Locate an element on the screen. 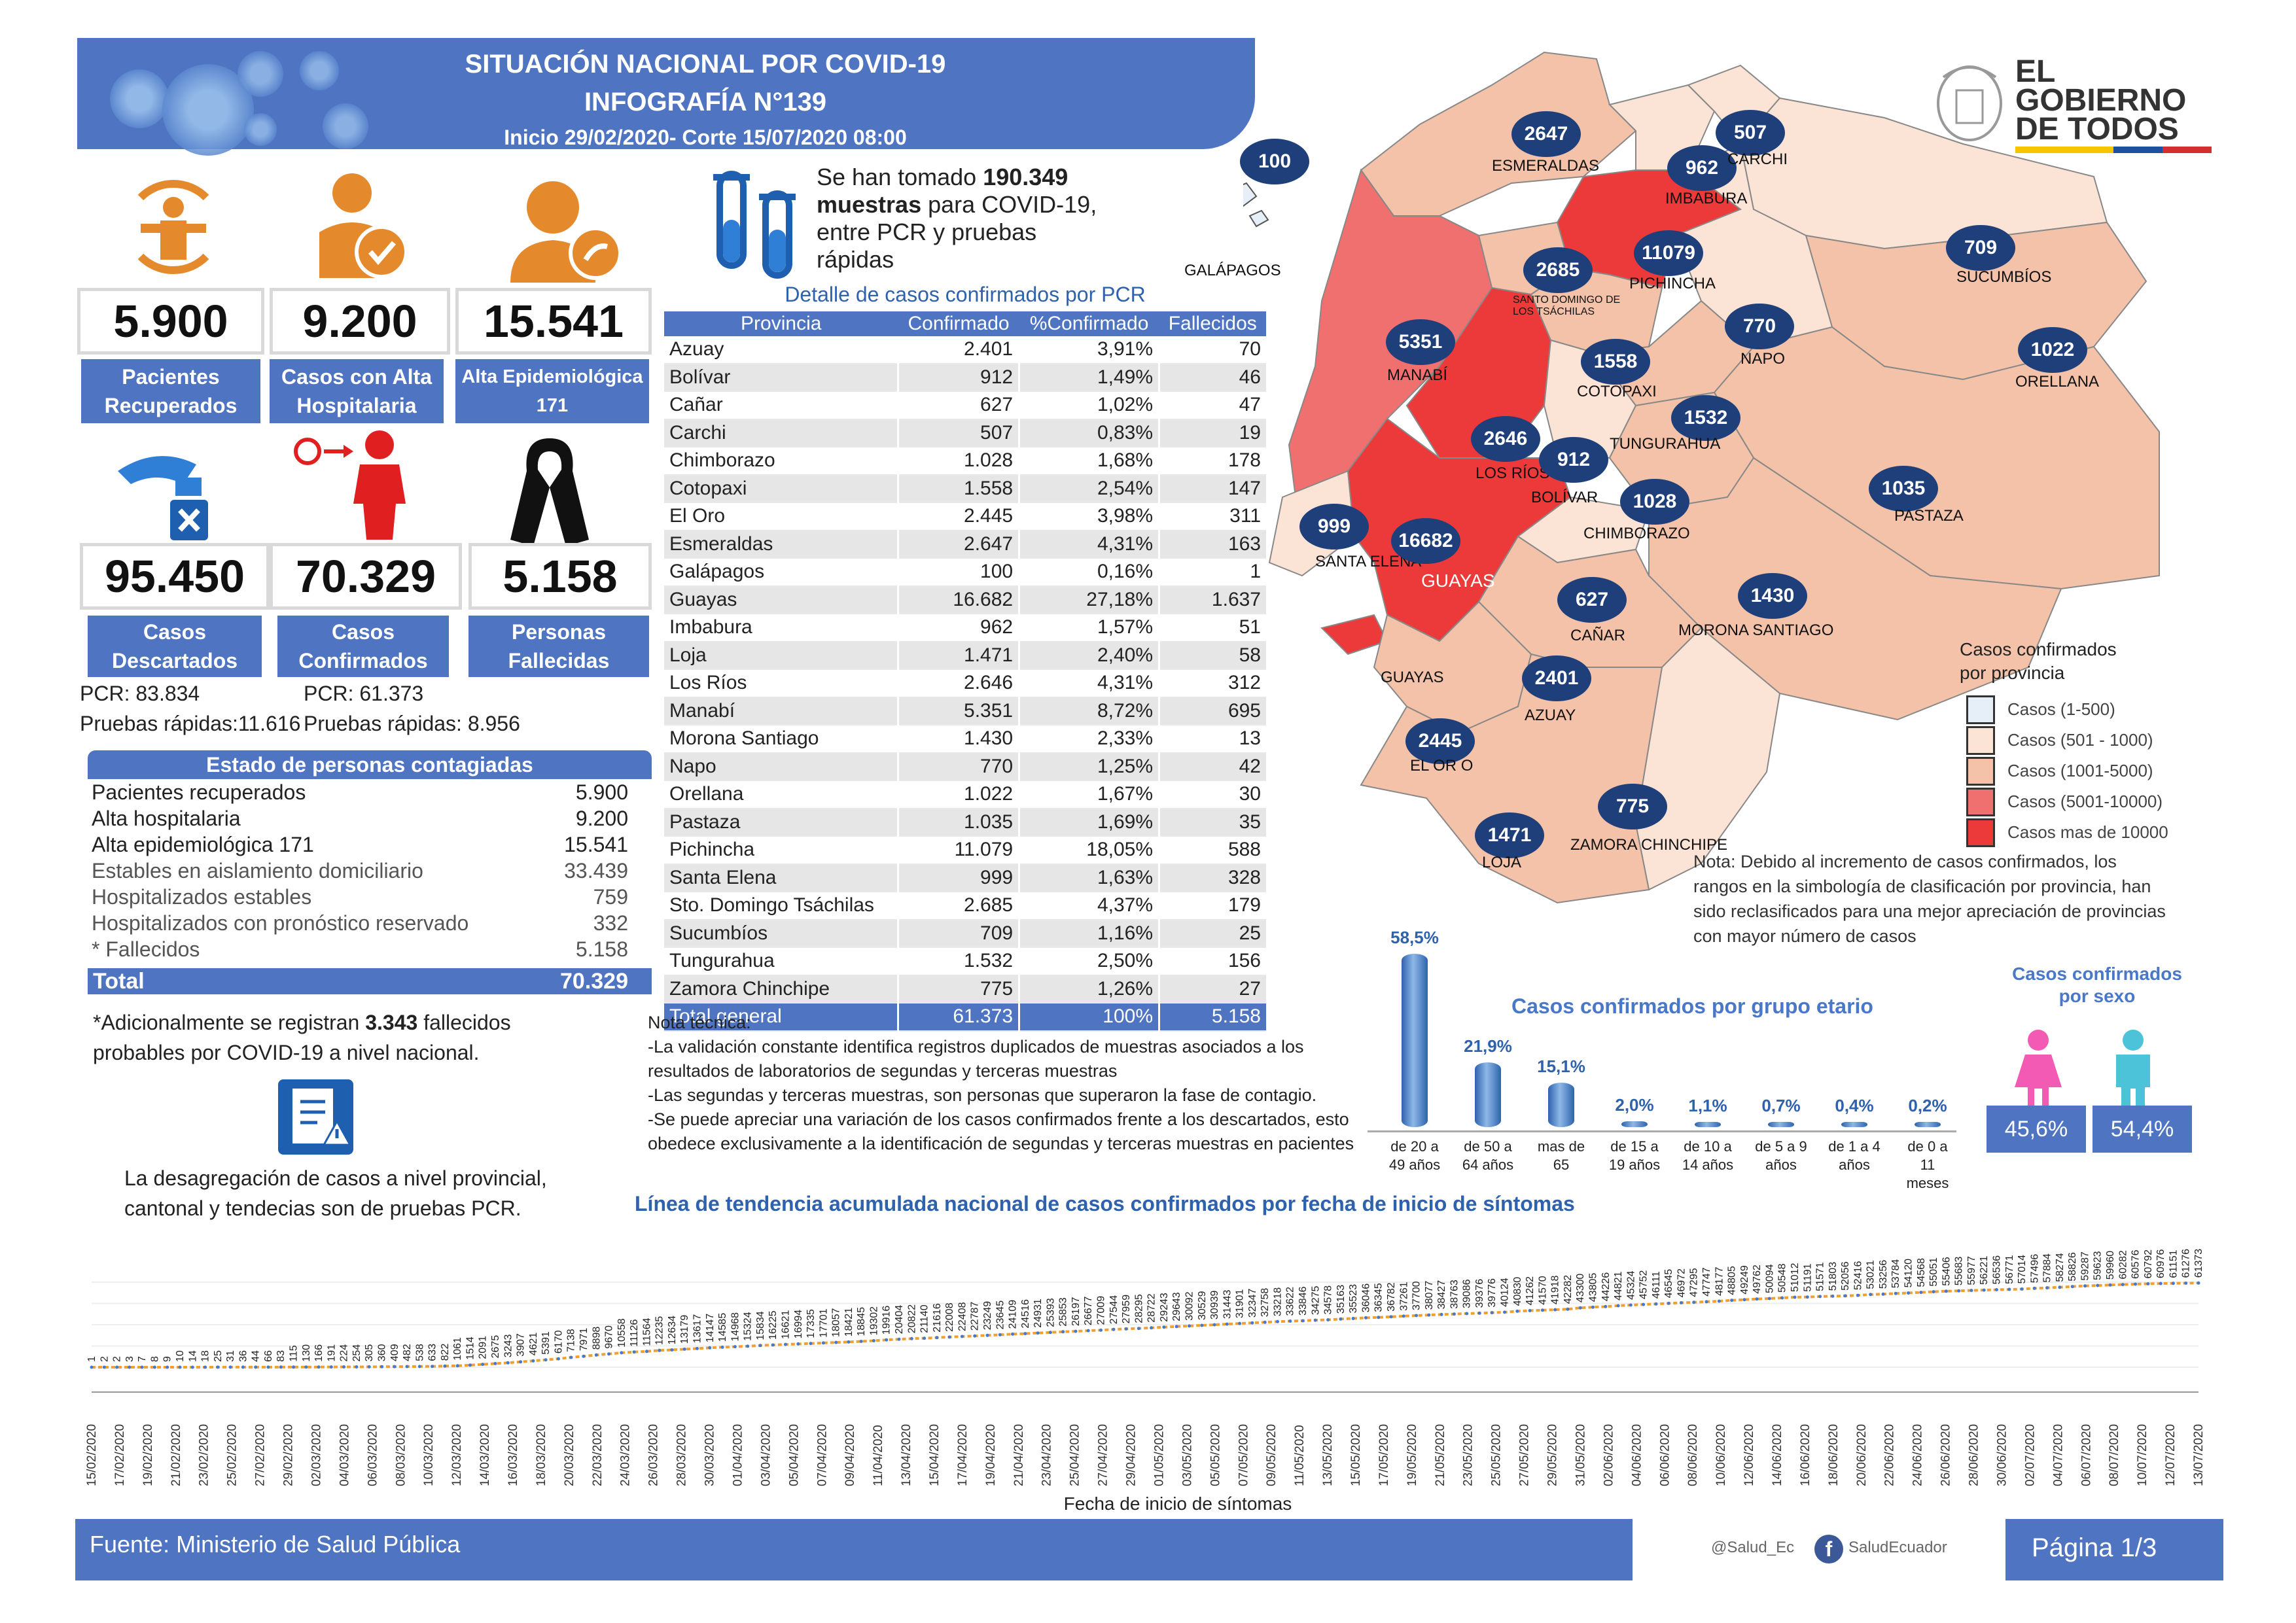  estado-row-value: 5.900 is located at coordinates (601, 792).